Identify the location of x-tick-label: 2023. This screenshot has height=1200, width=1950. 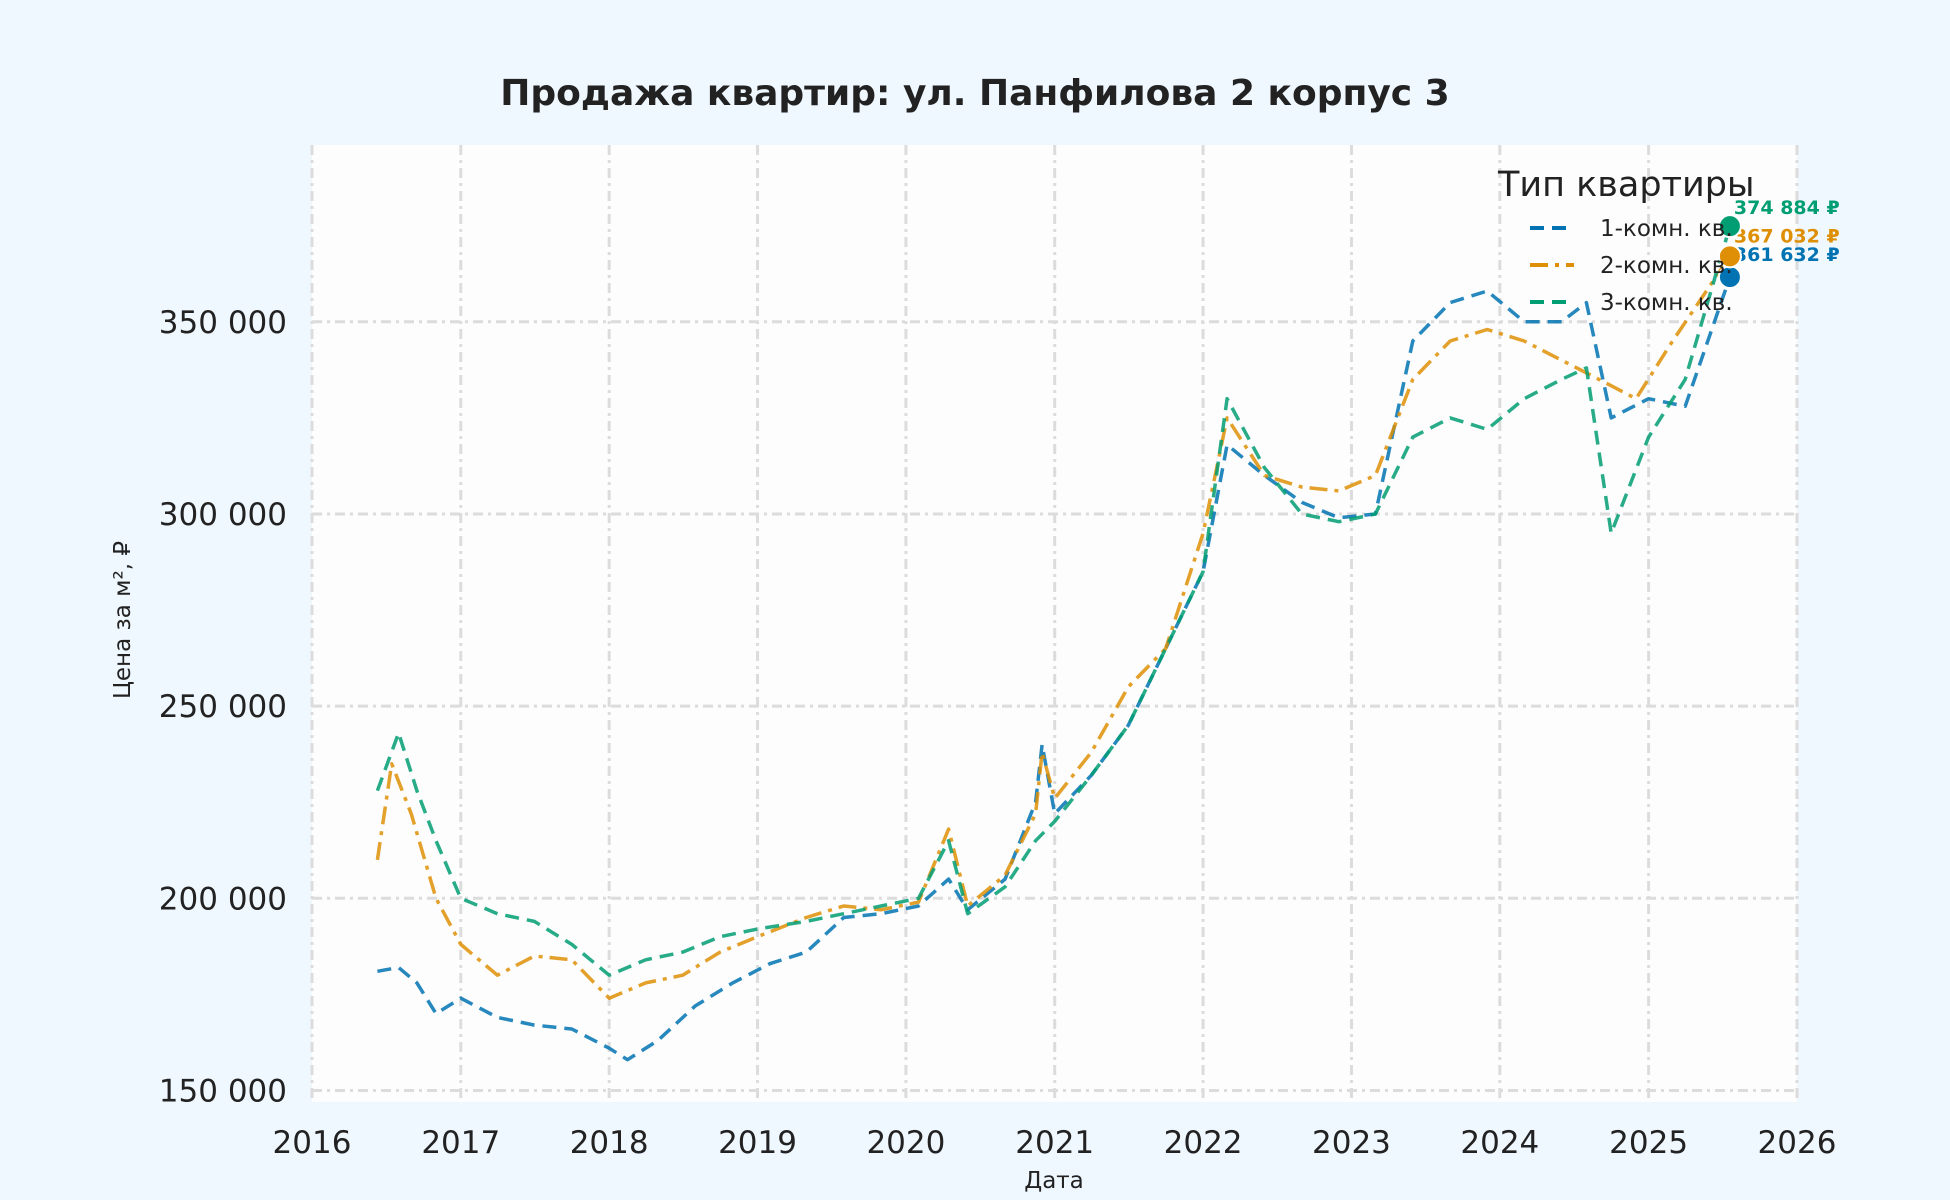
(1351, 1143).